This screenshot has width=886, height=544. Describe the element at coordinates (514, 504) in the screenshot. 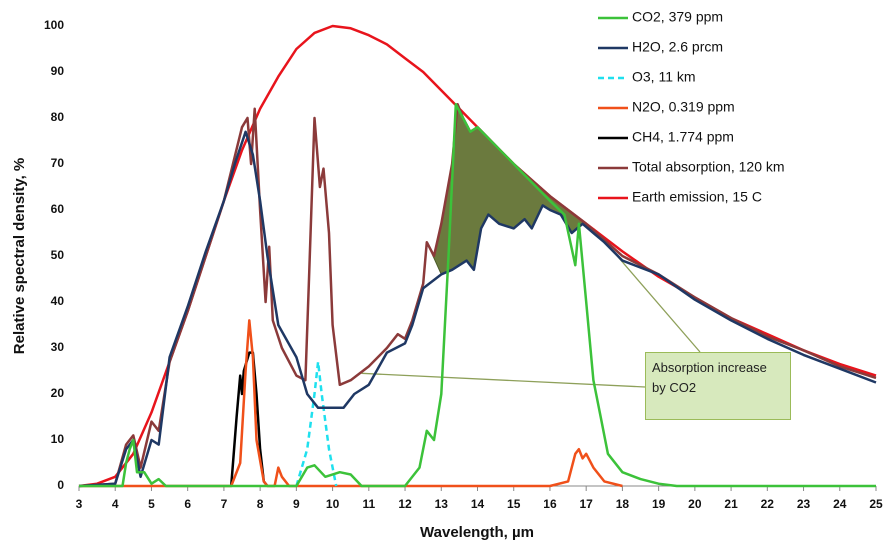

I see `x-tick-label: 15` at that location.